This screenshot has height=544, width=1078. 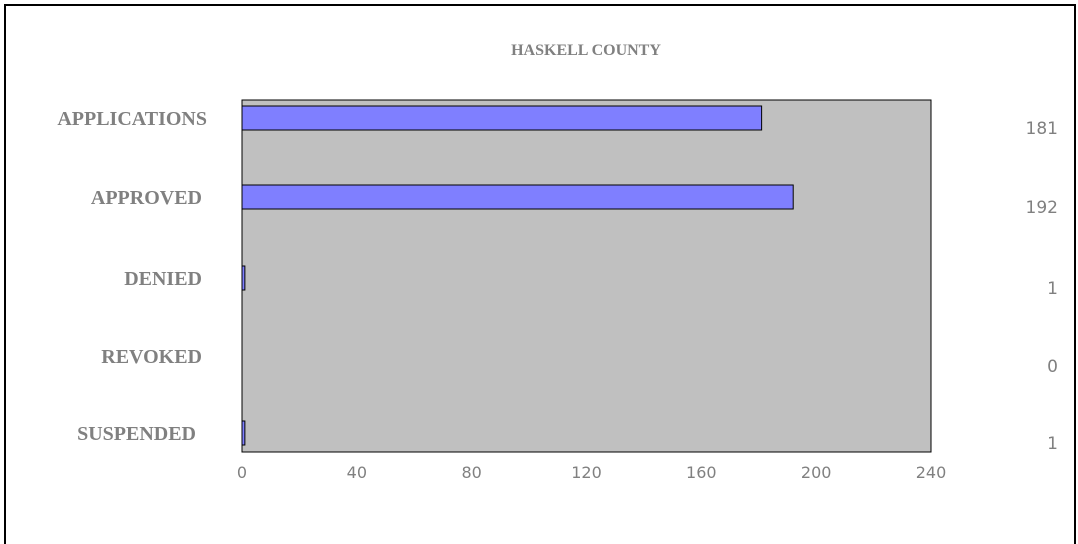 I want to click on category-label-revoked: REVOKED, so click(x=151, y=357).